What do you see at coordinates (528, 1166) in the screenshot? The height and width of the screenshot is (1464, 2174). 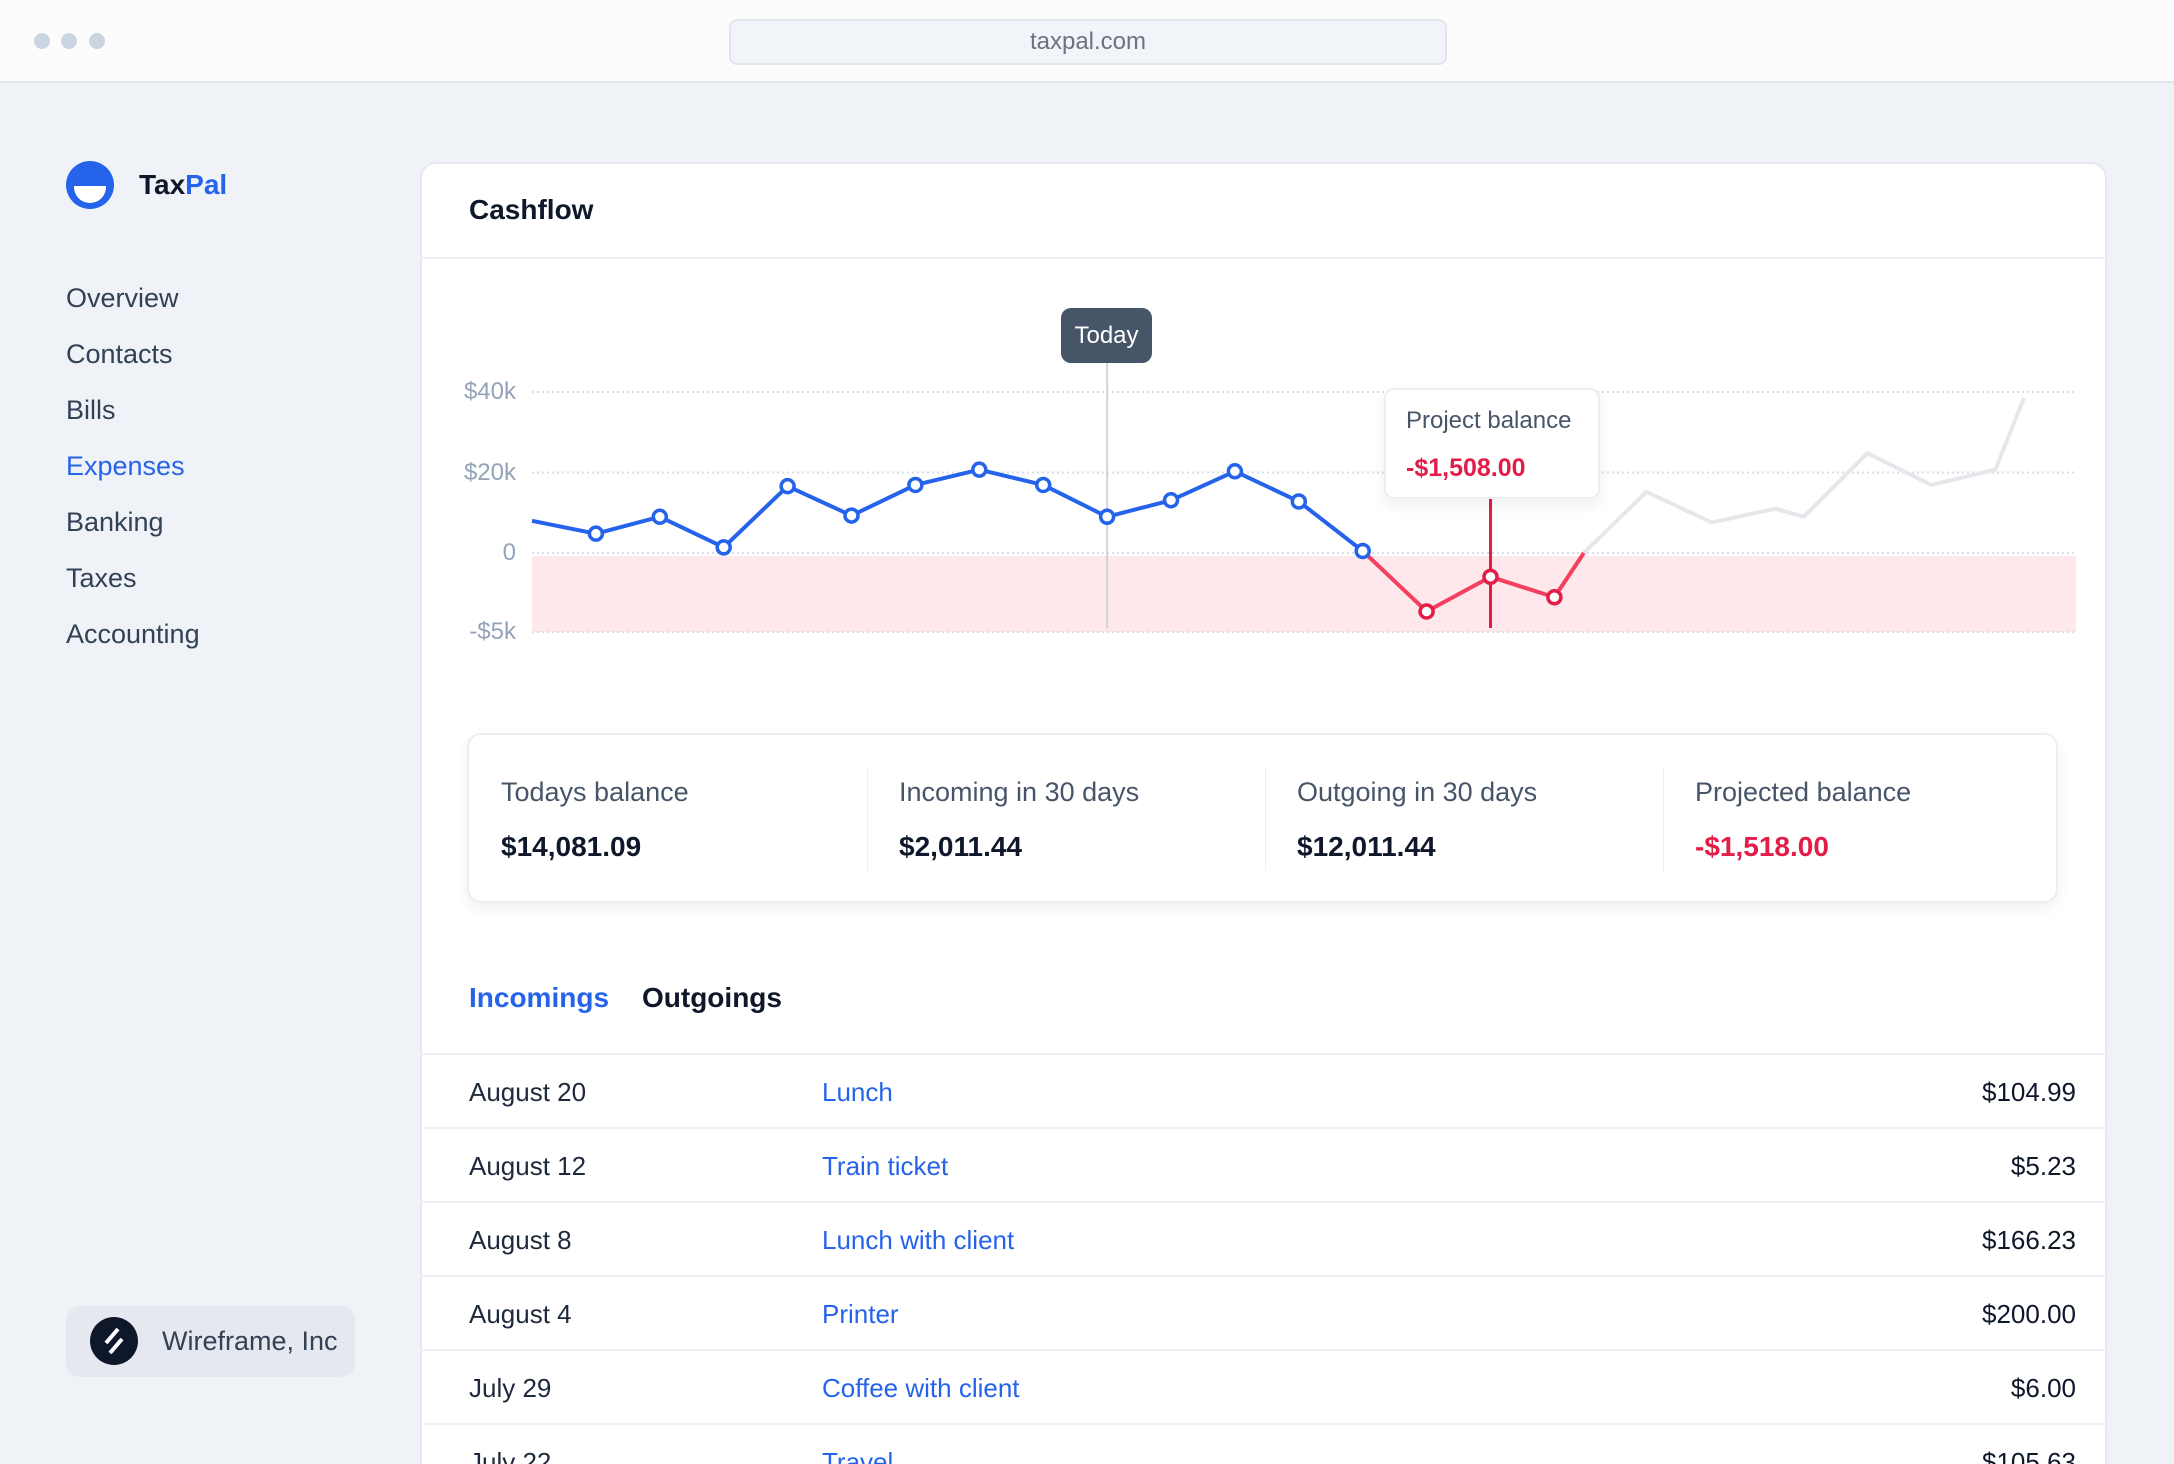 I see `transaction-date: August 12` at bounding box center [528, 1166].